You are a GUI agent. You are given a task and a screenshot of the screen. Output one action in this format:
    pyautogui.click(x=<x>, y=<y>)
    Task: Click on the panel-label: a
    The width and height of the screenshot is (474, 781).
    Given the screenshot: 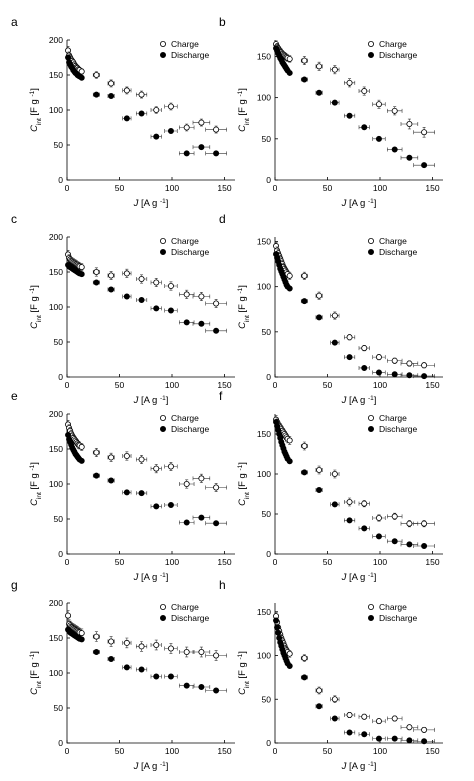 What is the action you would take?
    pyautogui.click(x=14, y=22)
    